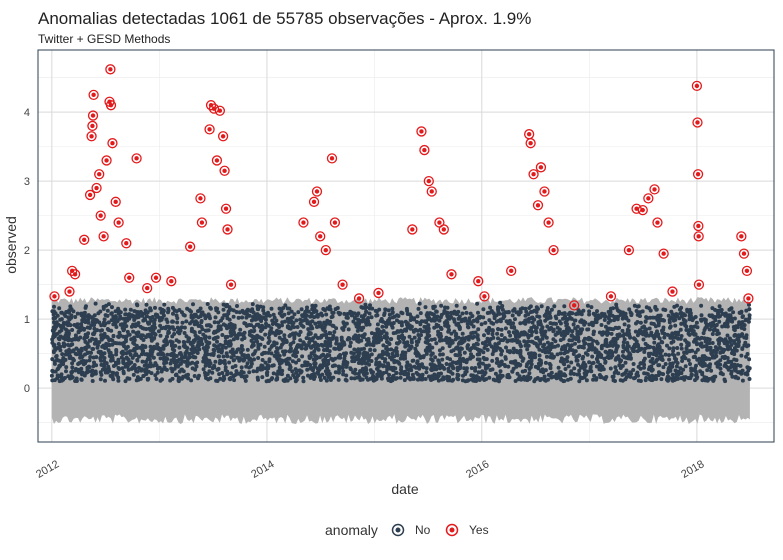 The image size is (783, 560). I want to click on legend-label-yes: Yes, so click(479, 530).